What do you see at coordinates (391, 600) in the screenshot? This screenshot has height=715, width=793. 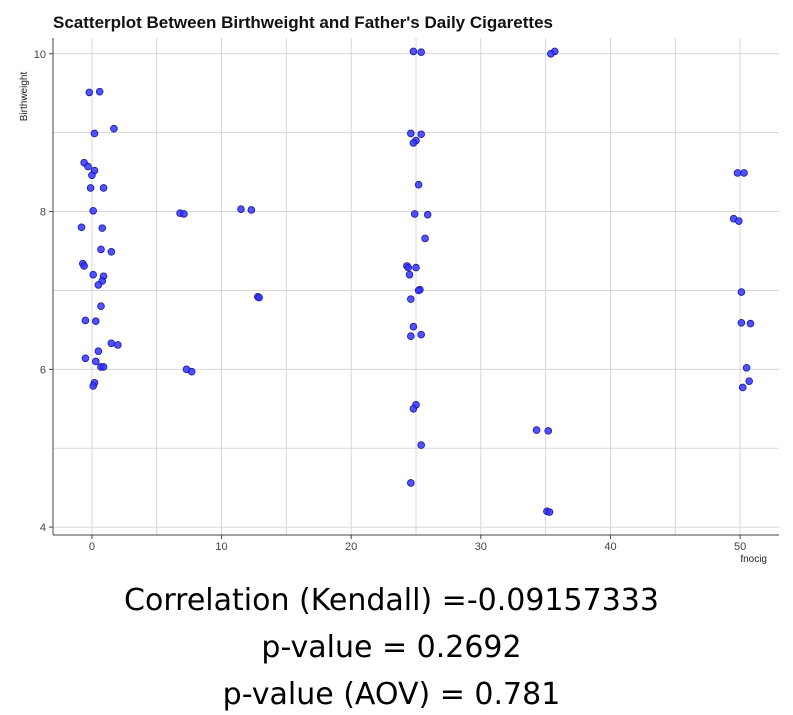 I see `kendall-correlation-text: Correlation (Kendall) =-0.09157333` at bounding box center [391, 600].